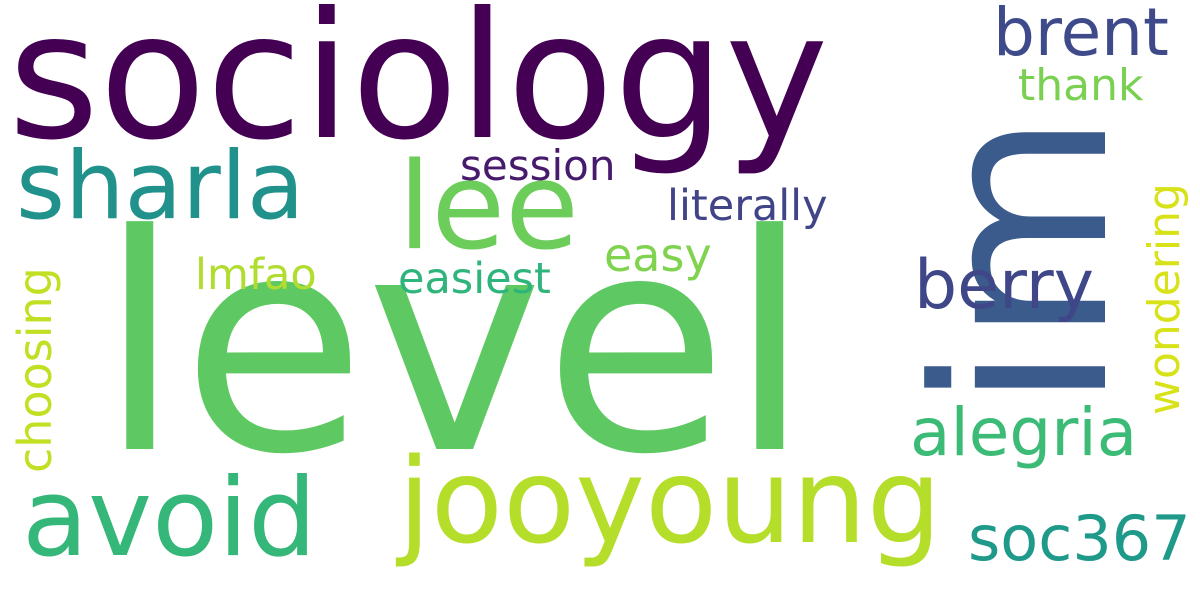  What do you see at coordinates (1004, 285) in the screenshot?
I see `word-berry: berry` at bounding box center [1004, 285].